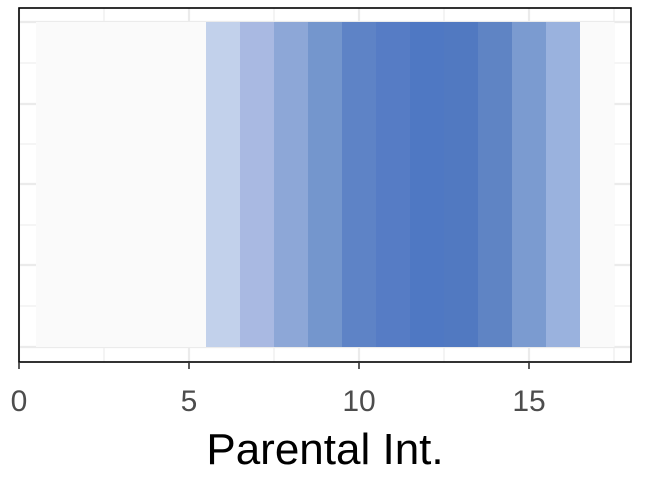 The width and height of the screenshot is (672, 480). What do you see at coordinates (358, 401) in the screenshot?
I see `x-tick-label: 10` at bounding box center [358, 401].